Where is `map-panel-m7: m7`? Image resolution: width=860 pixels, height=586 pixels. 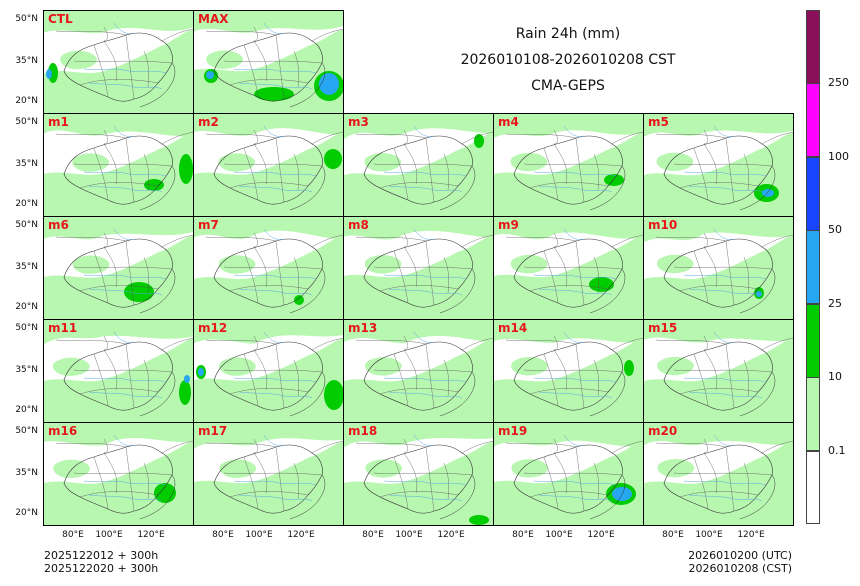
map-panel-m7: m7 is located at coordinates (268, 268).